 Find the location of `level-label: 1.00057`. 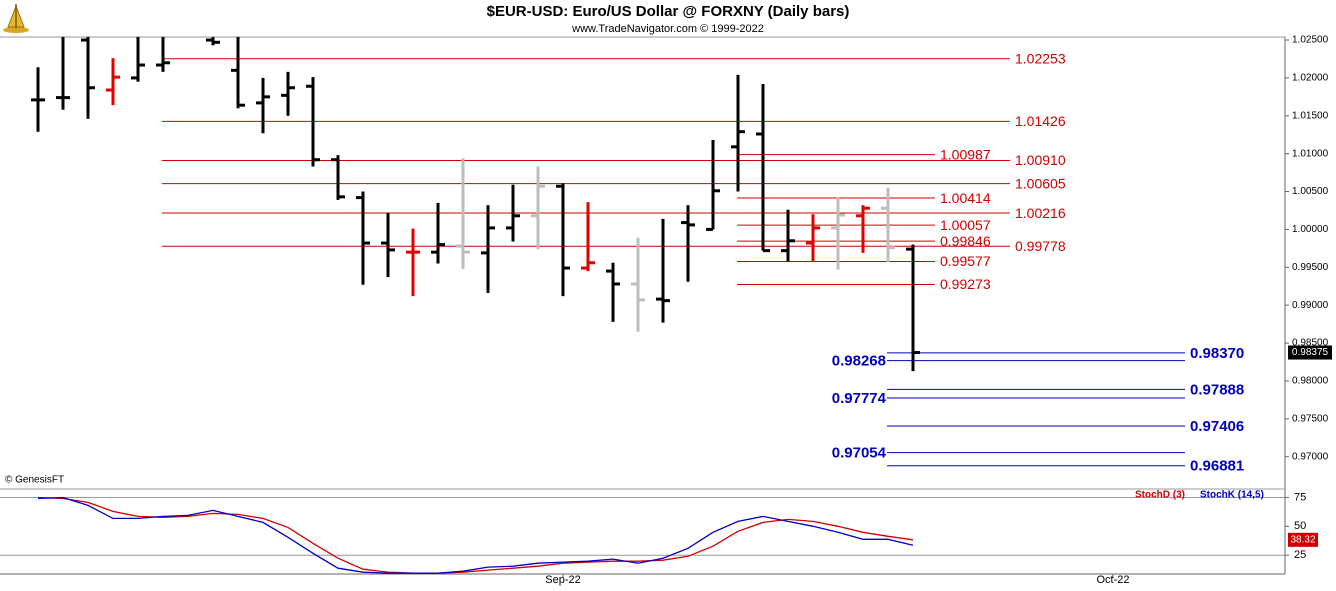

level-label: 1.00057 is located at coordinates (965, 225).